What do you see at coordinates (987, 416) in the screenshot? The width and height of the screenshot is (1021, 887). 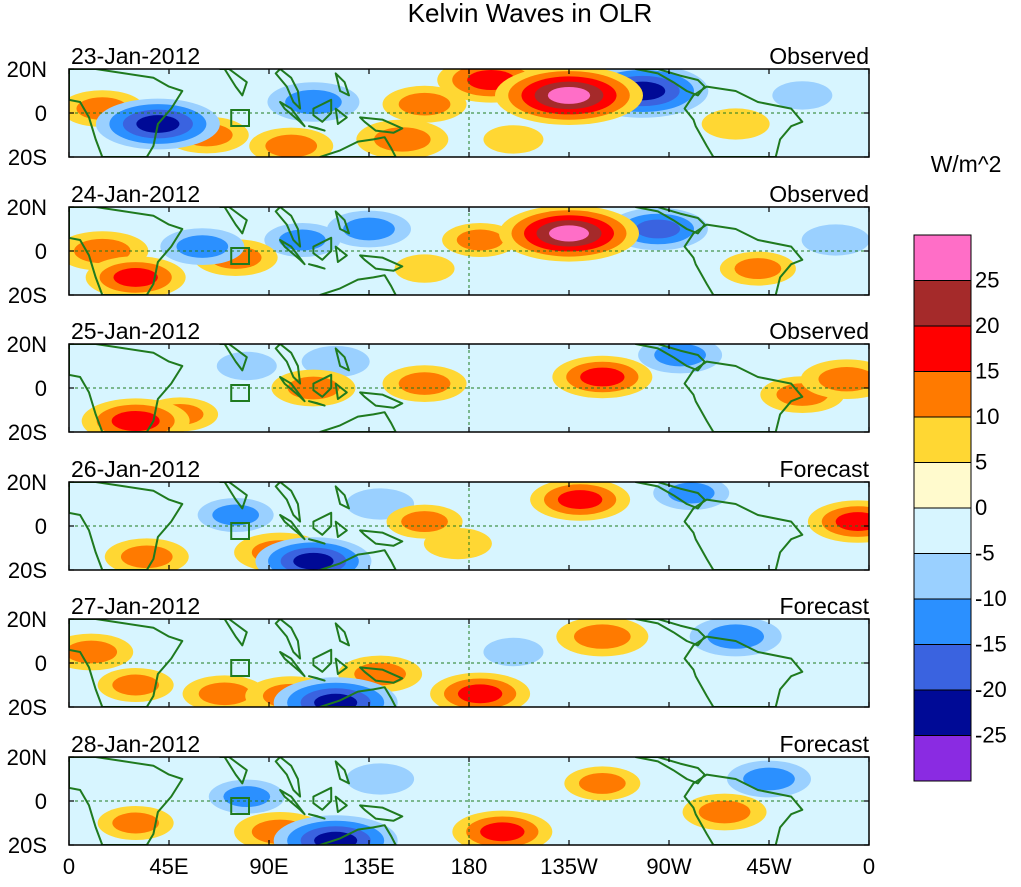 I see `colorbar-label: 10` at bounding box center [987, 416].